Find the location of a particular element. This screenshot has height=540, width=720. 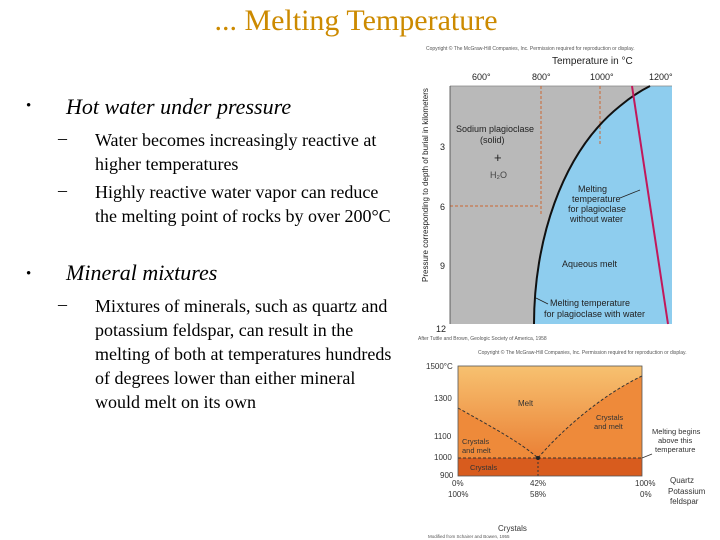

plus-sign: + is located at coordinates (498, 157).